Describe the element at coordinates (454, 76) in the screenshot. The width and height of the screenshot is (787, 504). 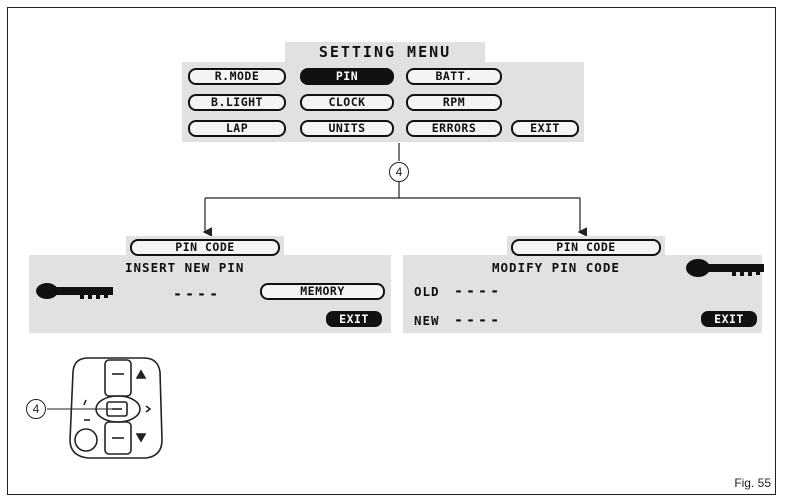
I see `menu-button-batt: BATT.` at that location.